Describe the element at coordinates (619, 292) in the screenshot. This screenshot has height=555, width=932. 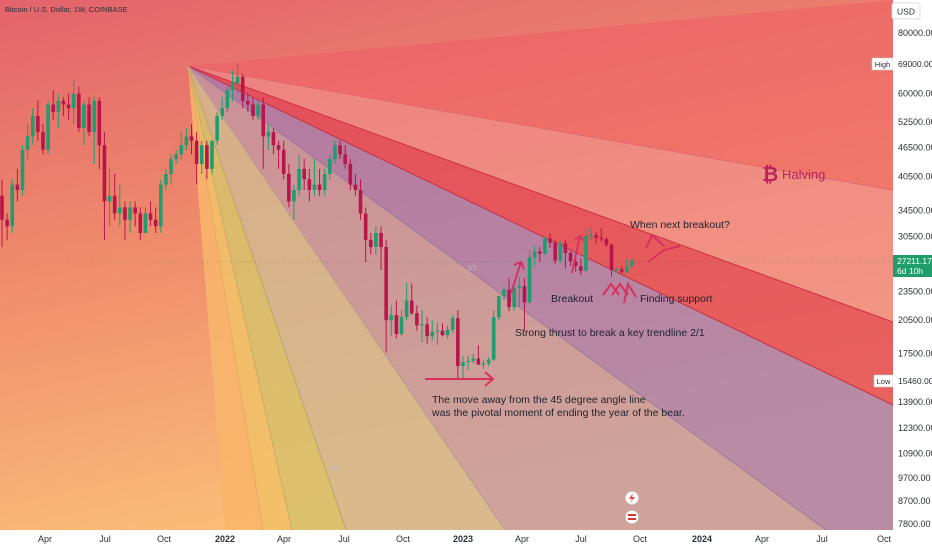
I see `arrows-support` at that location.